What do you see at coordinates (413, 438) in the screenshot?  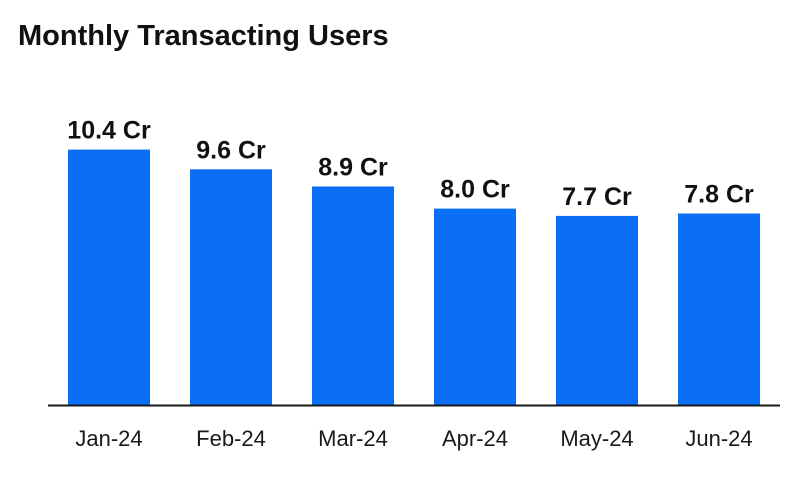 I see `tick-labels-group: Jan-24 Feb-24 Mar-24 Apr-24 May-24 Jun-24` at bounding box center [413, 438].